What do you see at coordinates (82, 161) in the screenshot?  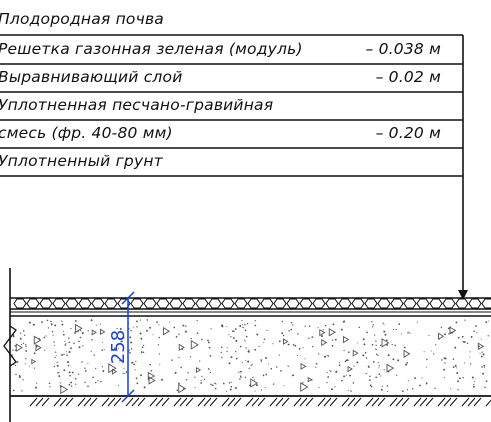 I see `layer-label-compacted-soil: Уплотненный грунт` at bounding box center [82, 161].